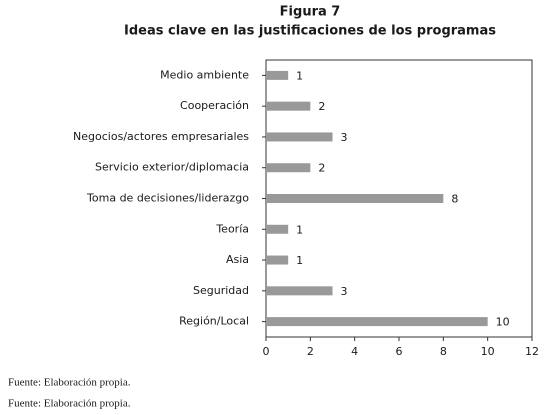 The image size is (544, 415). I want to click on x-tick-label: 4, so click(354, 351).